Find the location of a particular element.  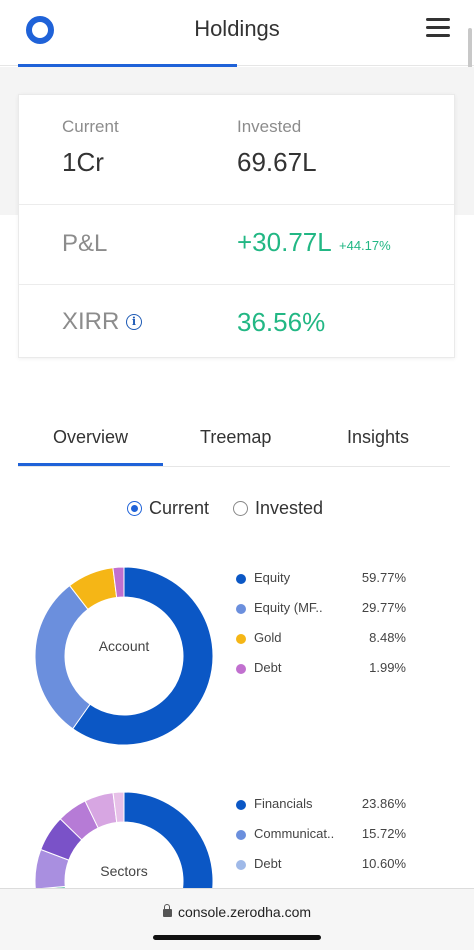

radio-current-label: Current is located at coordinates (179, 508).